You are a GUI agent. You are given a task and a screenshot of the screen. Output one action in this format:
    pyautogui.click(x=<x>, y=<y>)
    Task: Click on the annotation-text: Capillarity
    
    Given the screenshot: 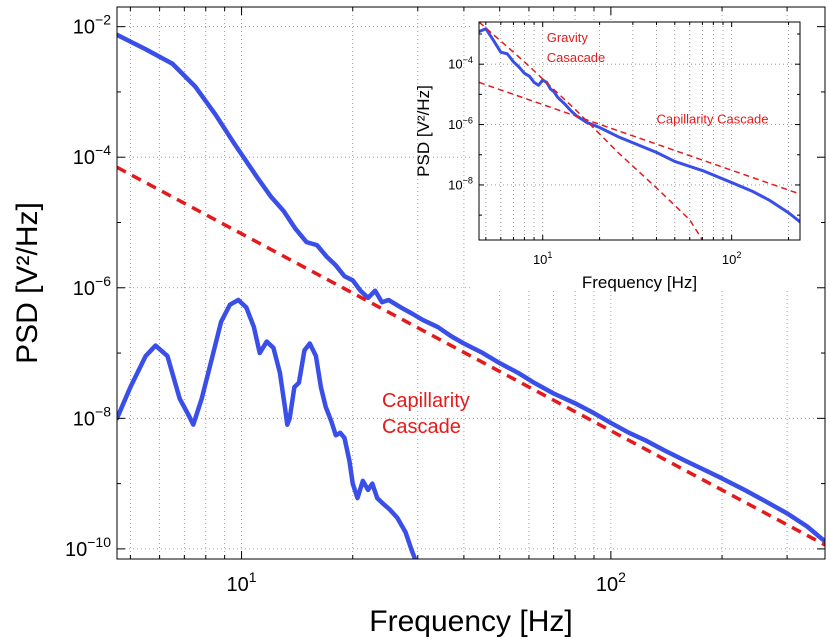 What is the action you would take?
    pyautogui.click(x=426, y=401)
    